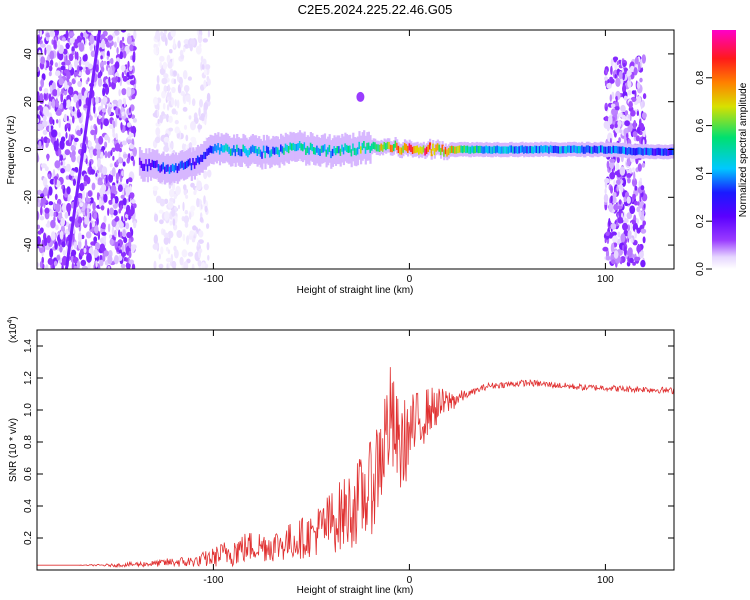  I want to click on x-tick-label: 0, so click(410, 279).